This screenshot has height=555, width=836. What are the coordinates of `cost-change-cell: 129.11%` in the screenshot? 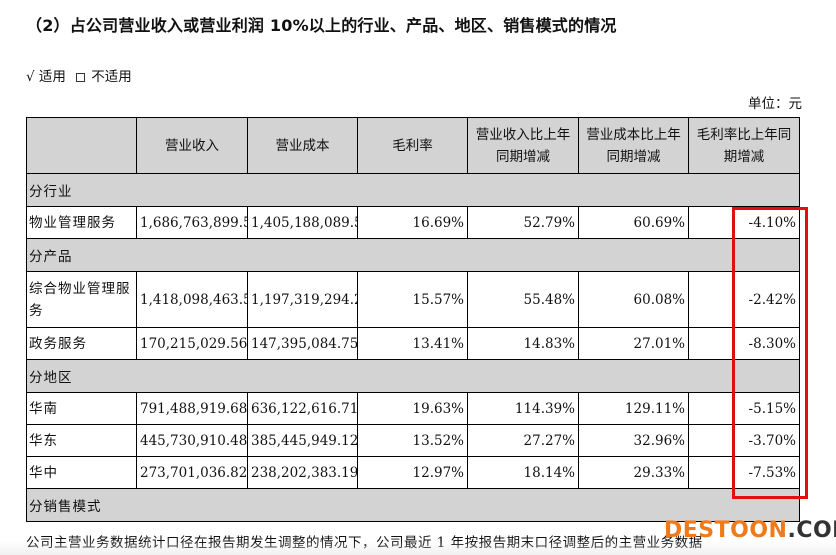 It's located at (633, 408).